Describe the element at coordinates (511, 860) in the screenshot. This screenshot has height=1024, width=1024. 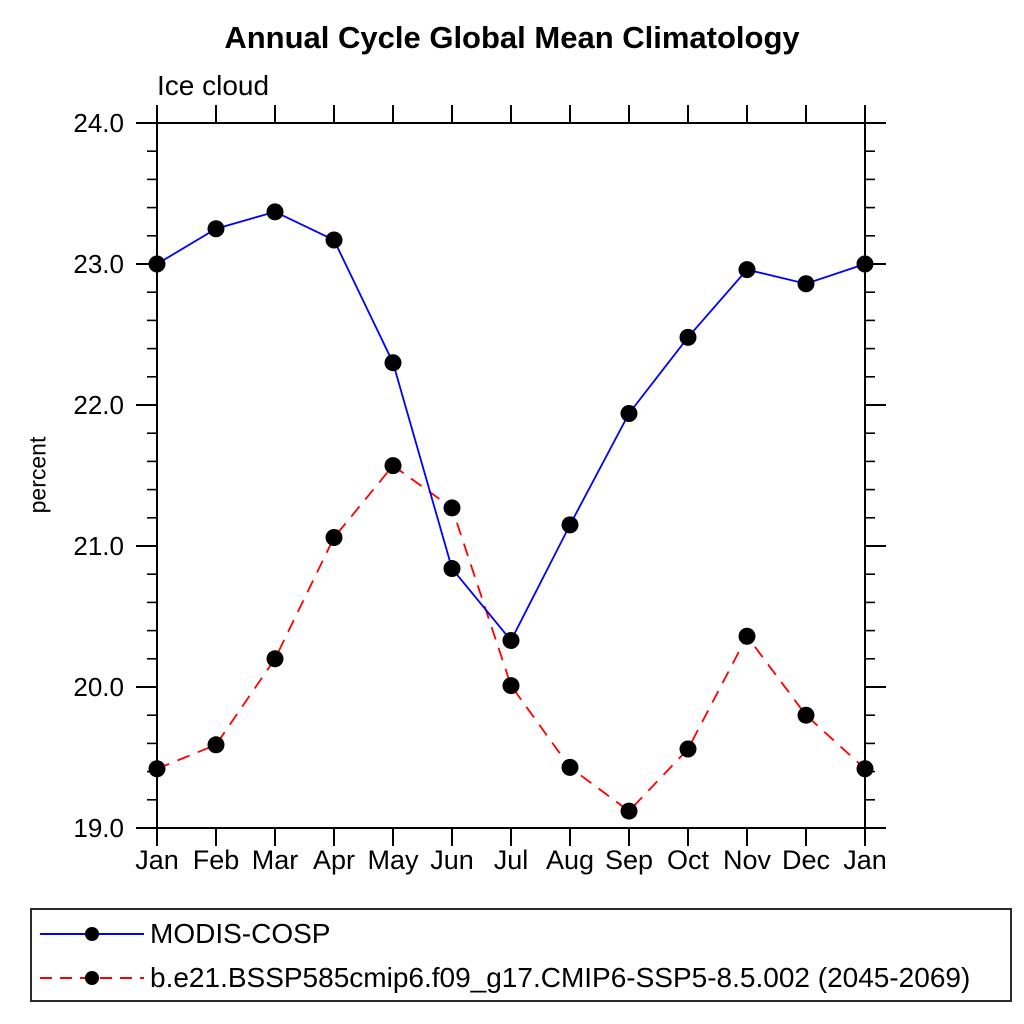
I see `x-tick-label: Jul` at that location.